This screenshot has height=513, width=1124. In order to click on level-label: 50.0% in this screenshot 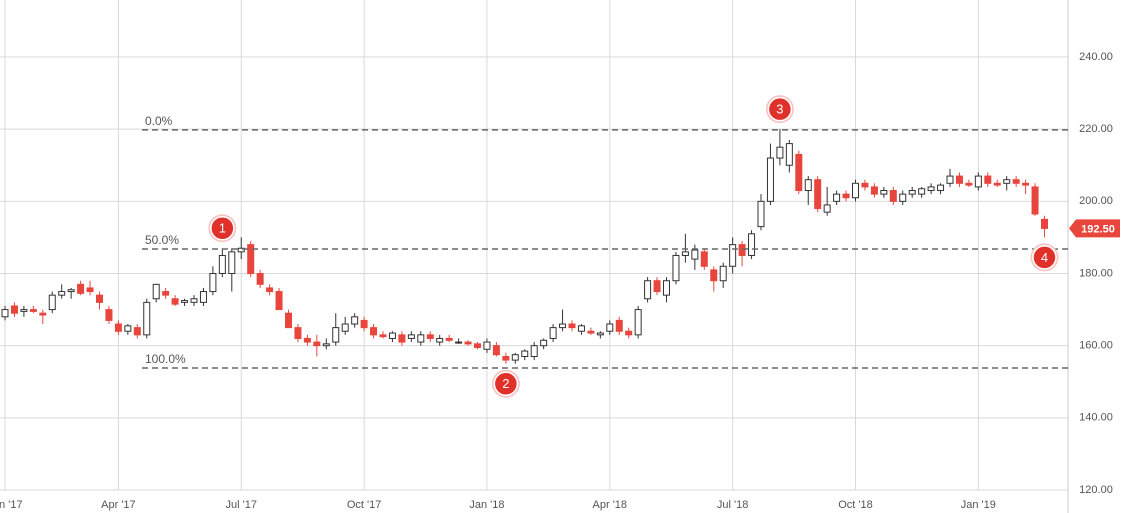, I will do `click(162, 240)`.